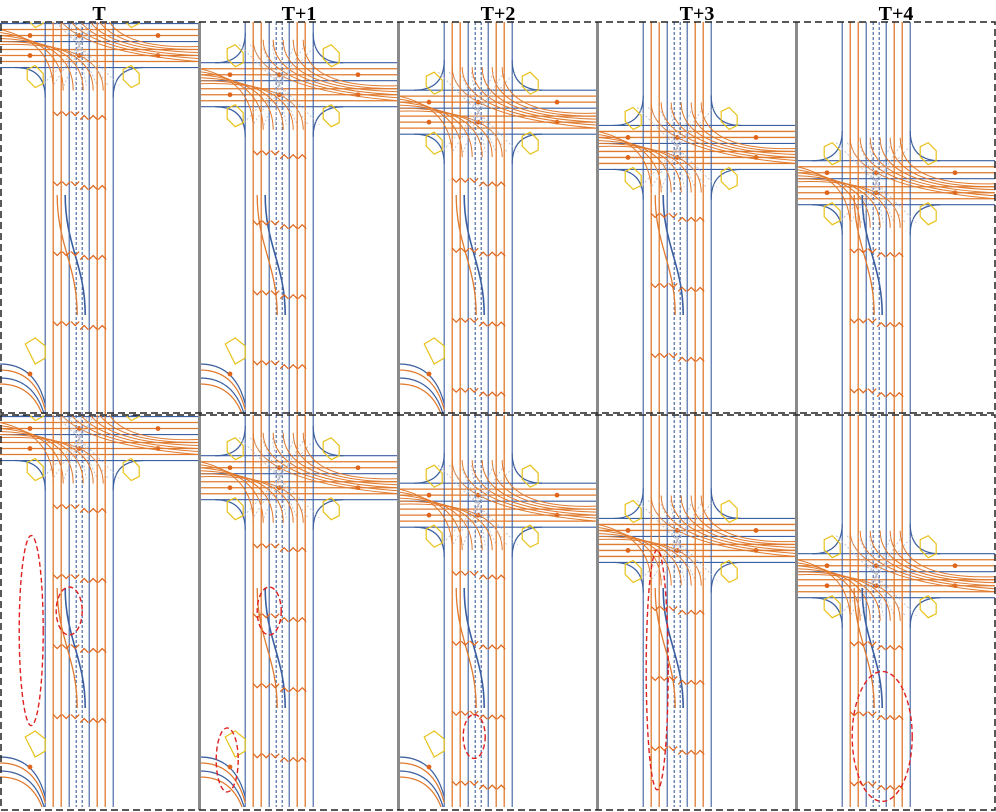 The height and width of the screenshot is (812, 996). Describe the element at coordinates (896, 14) in the screenshot. I see `column-title-4: T+4` at that location.